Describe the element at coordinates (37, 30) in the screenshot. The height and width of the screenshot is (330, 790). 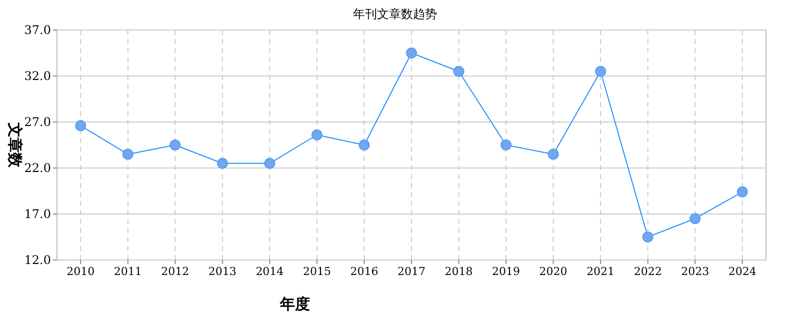
I see `y-tick-label: 37.0` at that location.